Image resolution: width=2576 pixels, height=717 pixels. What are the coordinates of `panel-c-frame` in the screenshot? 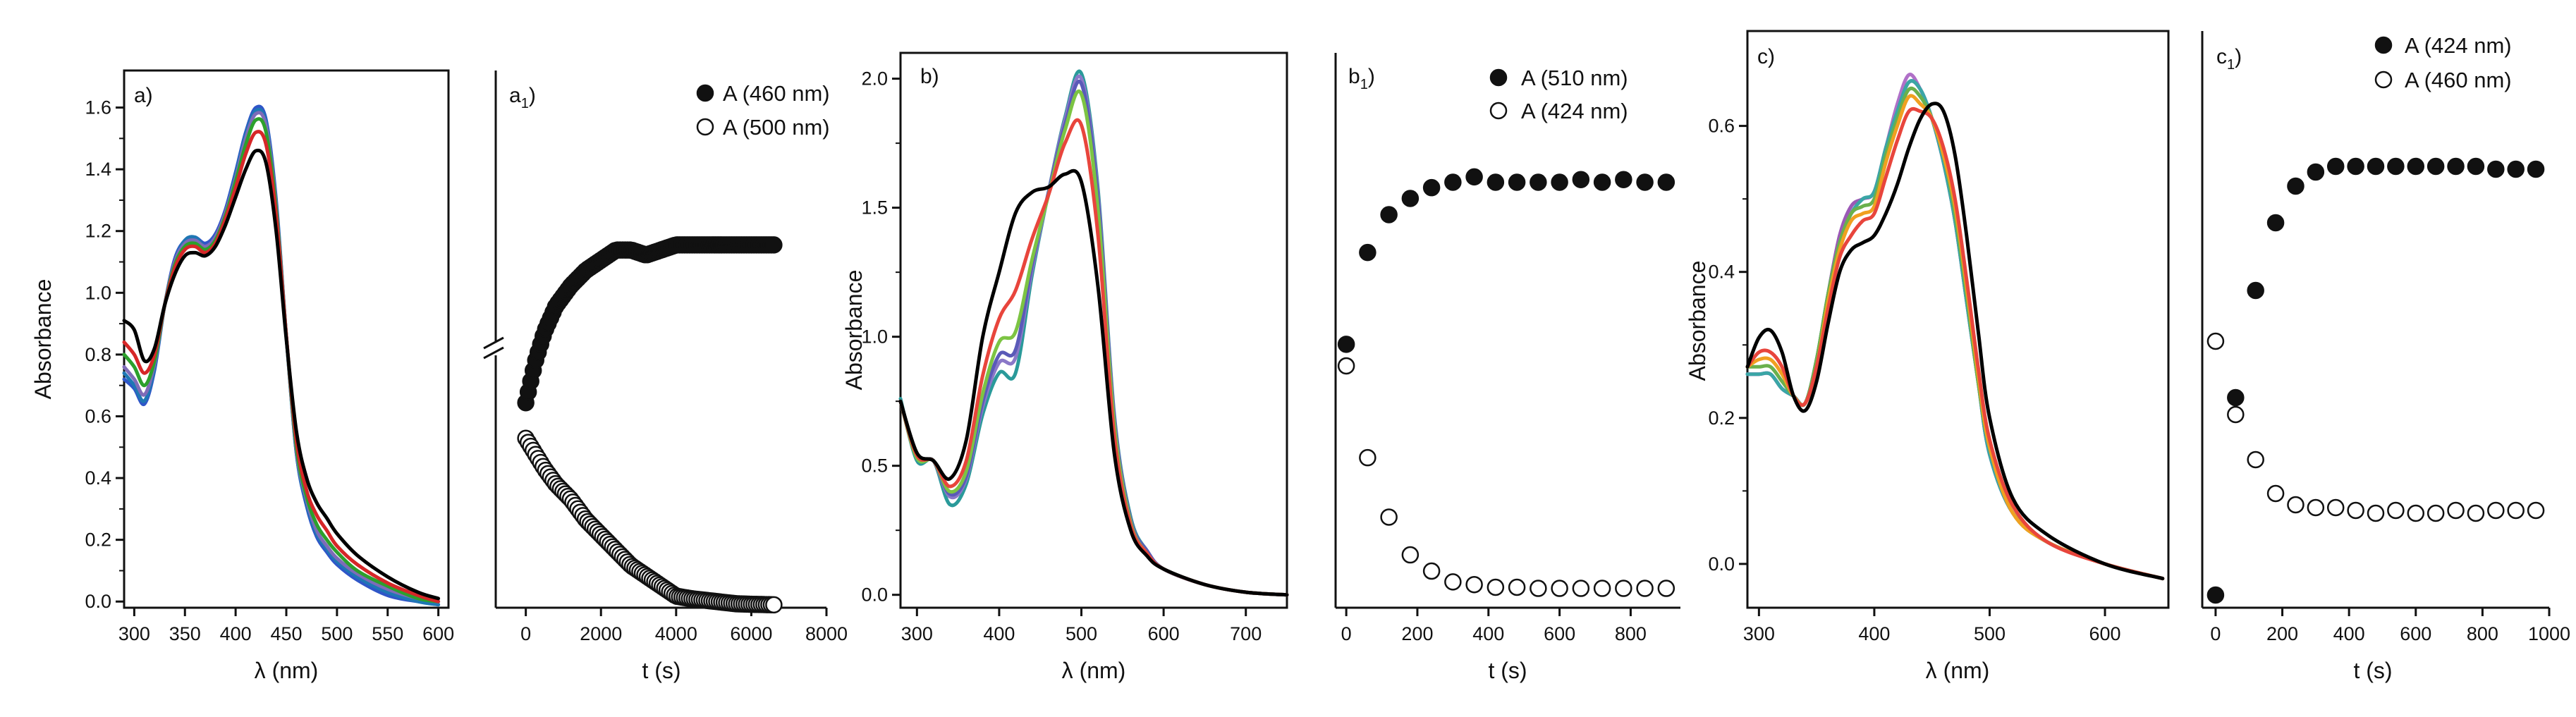 It's located at (1958, 319).